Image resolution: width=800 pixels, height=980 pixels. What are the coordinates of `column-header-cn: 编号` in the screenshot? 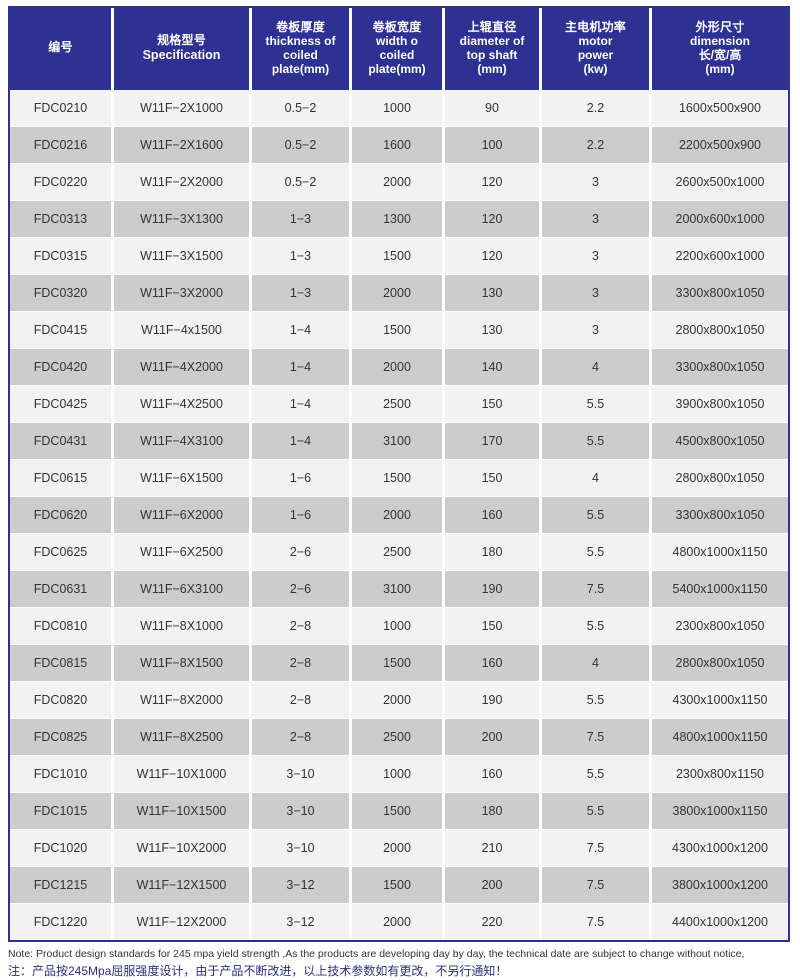 It's located at (60, 47).